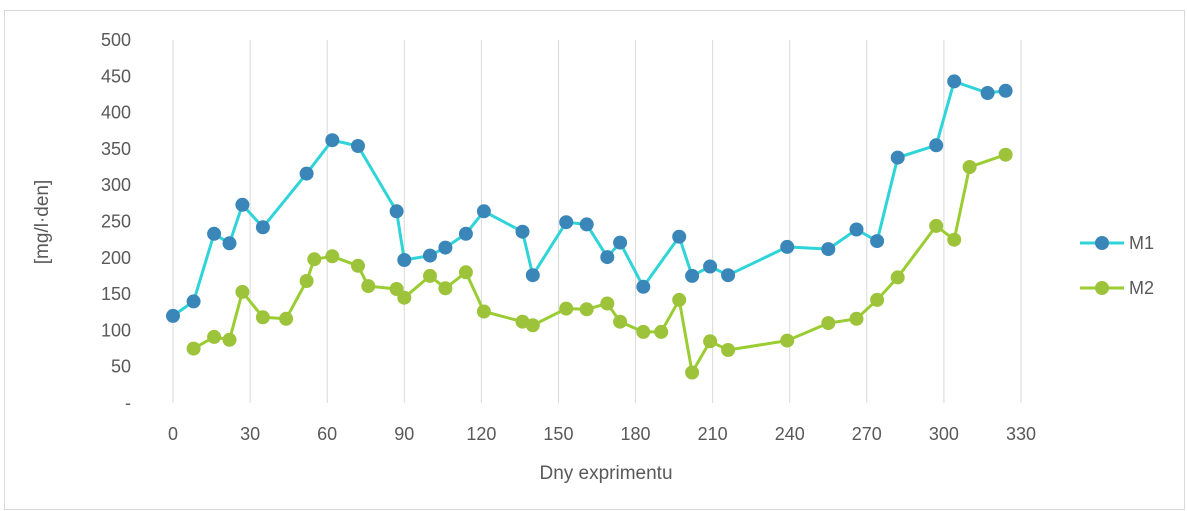  I want to click on legend-label: M1, so click(1141, 243).